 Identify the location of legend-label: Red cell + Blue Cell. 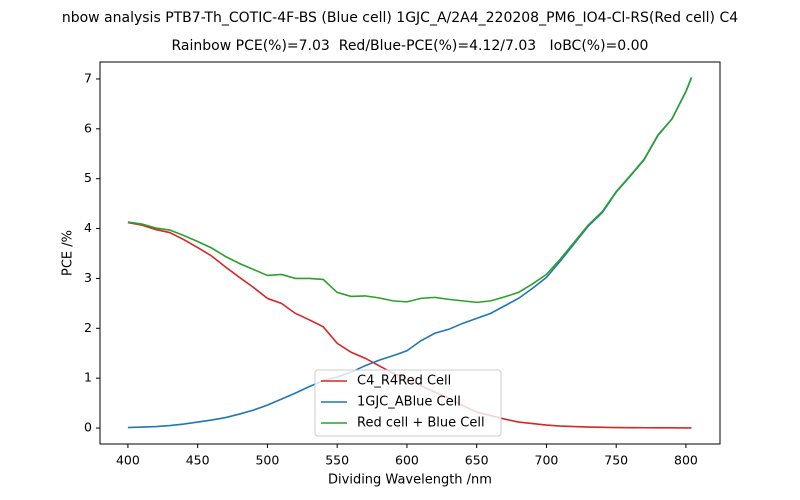
(421, 423).